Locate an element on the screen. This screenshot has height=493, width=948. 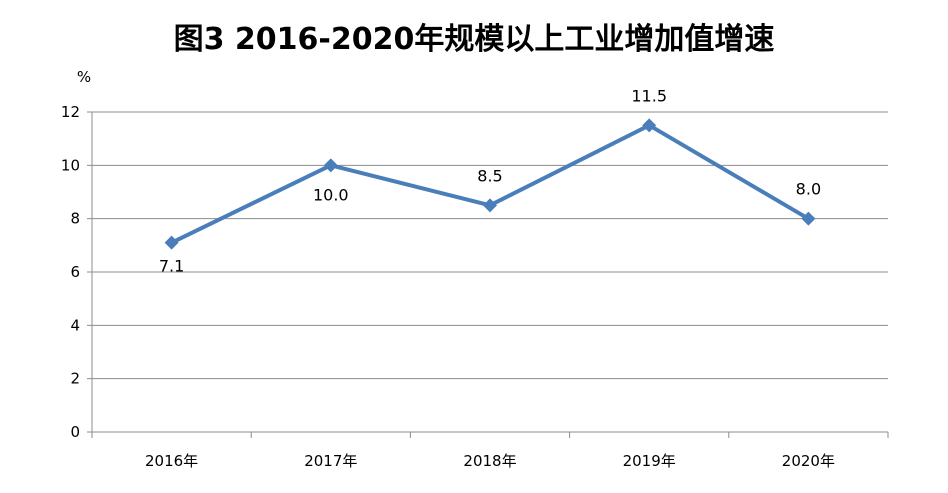
x-tick-label: 2018年 is located at coordinates (489, 461).